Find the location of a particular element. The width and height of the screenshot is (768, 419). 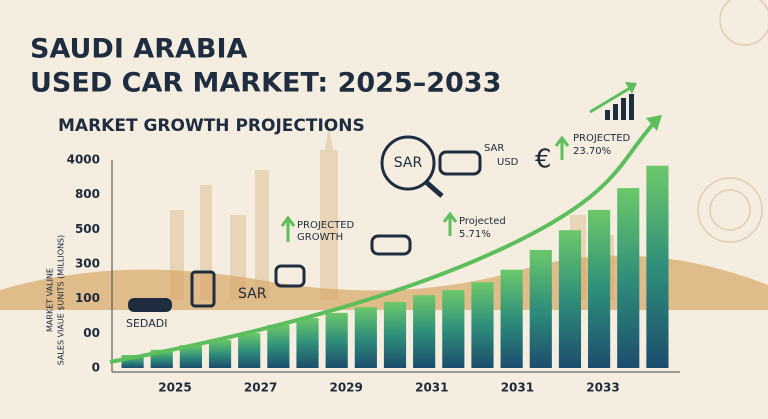

annotation: Projected is located at coordinates (482, 221).